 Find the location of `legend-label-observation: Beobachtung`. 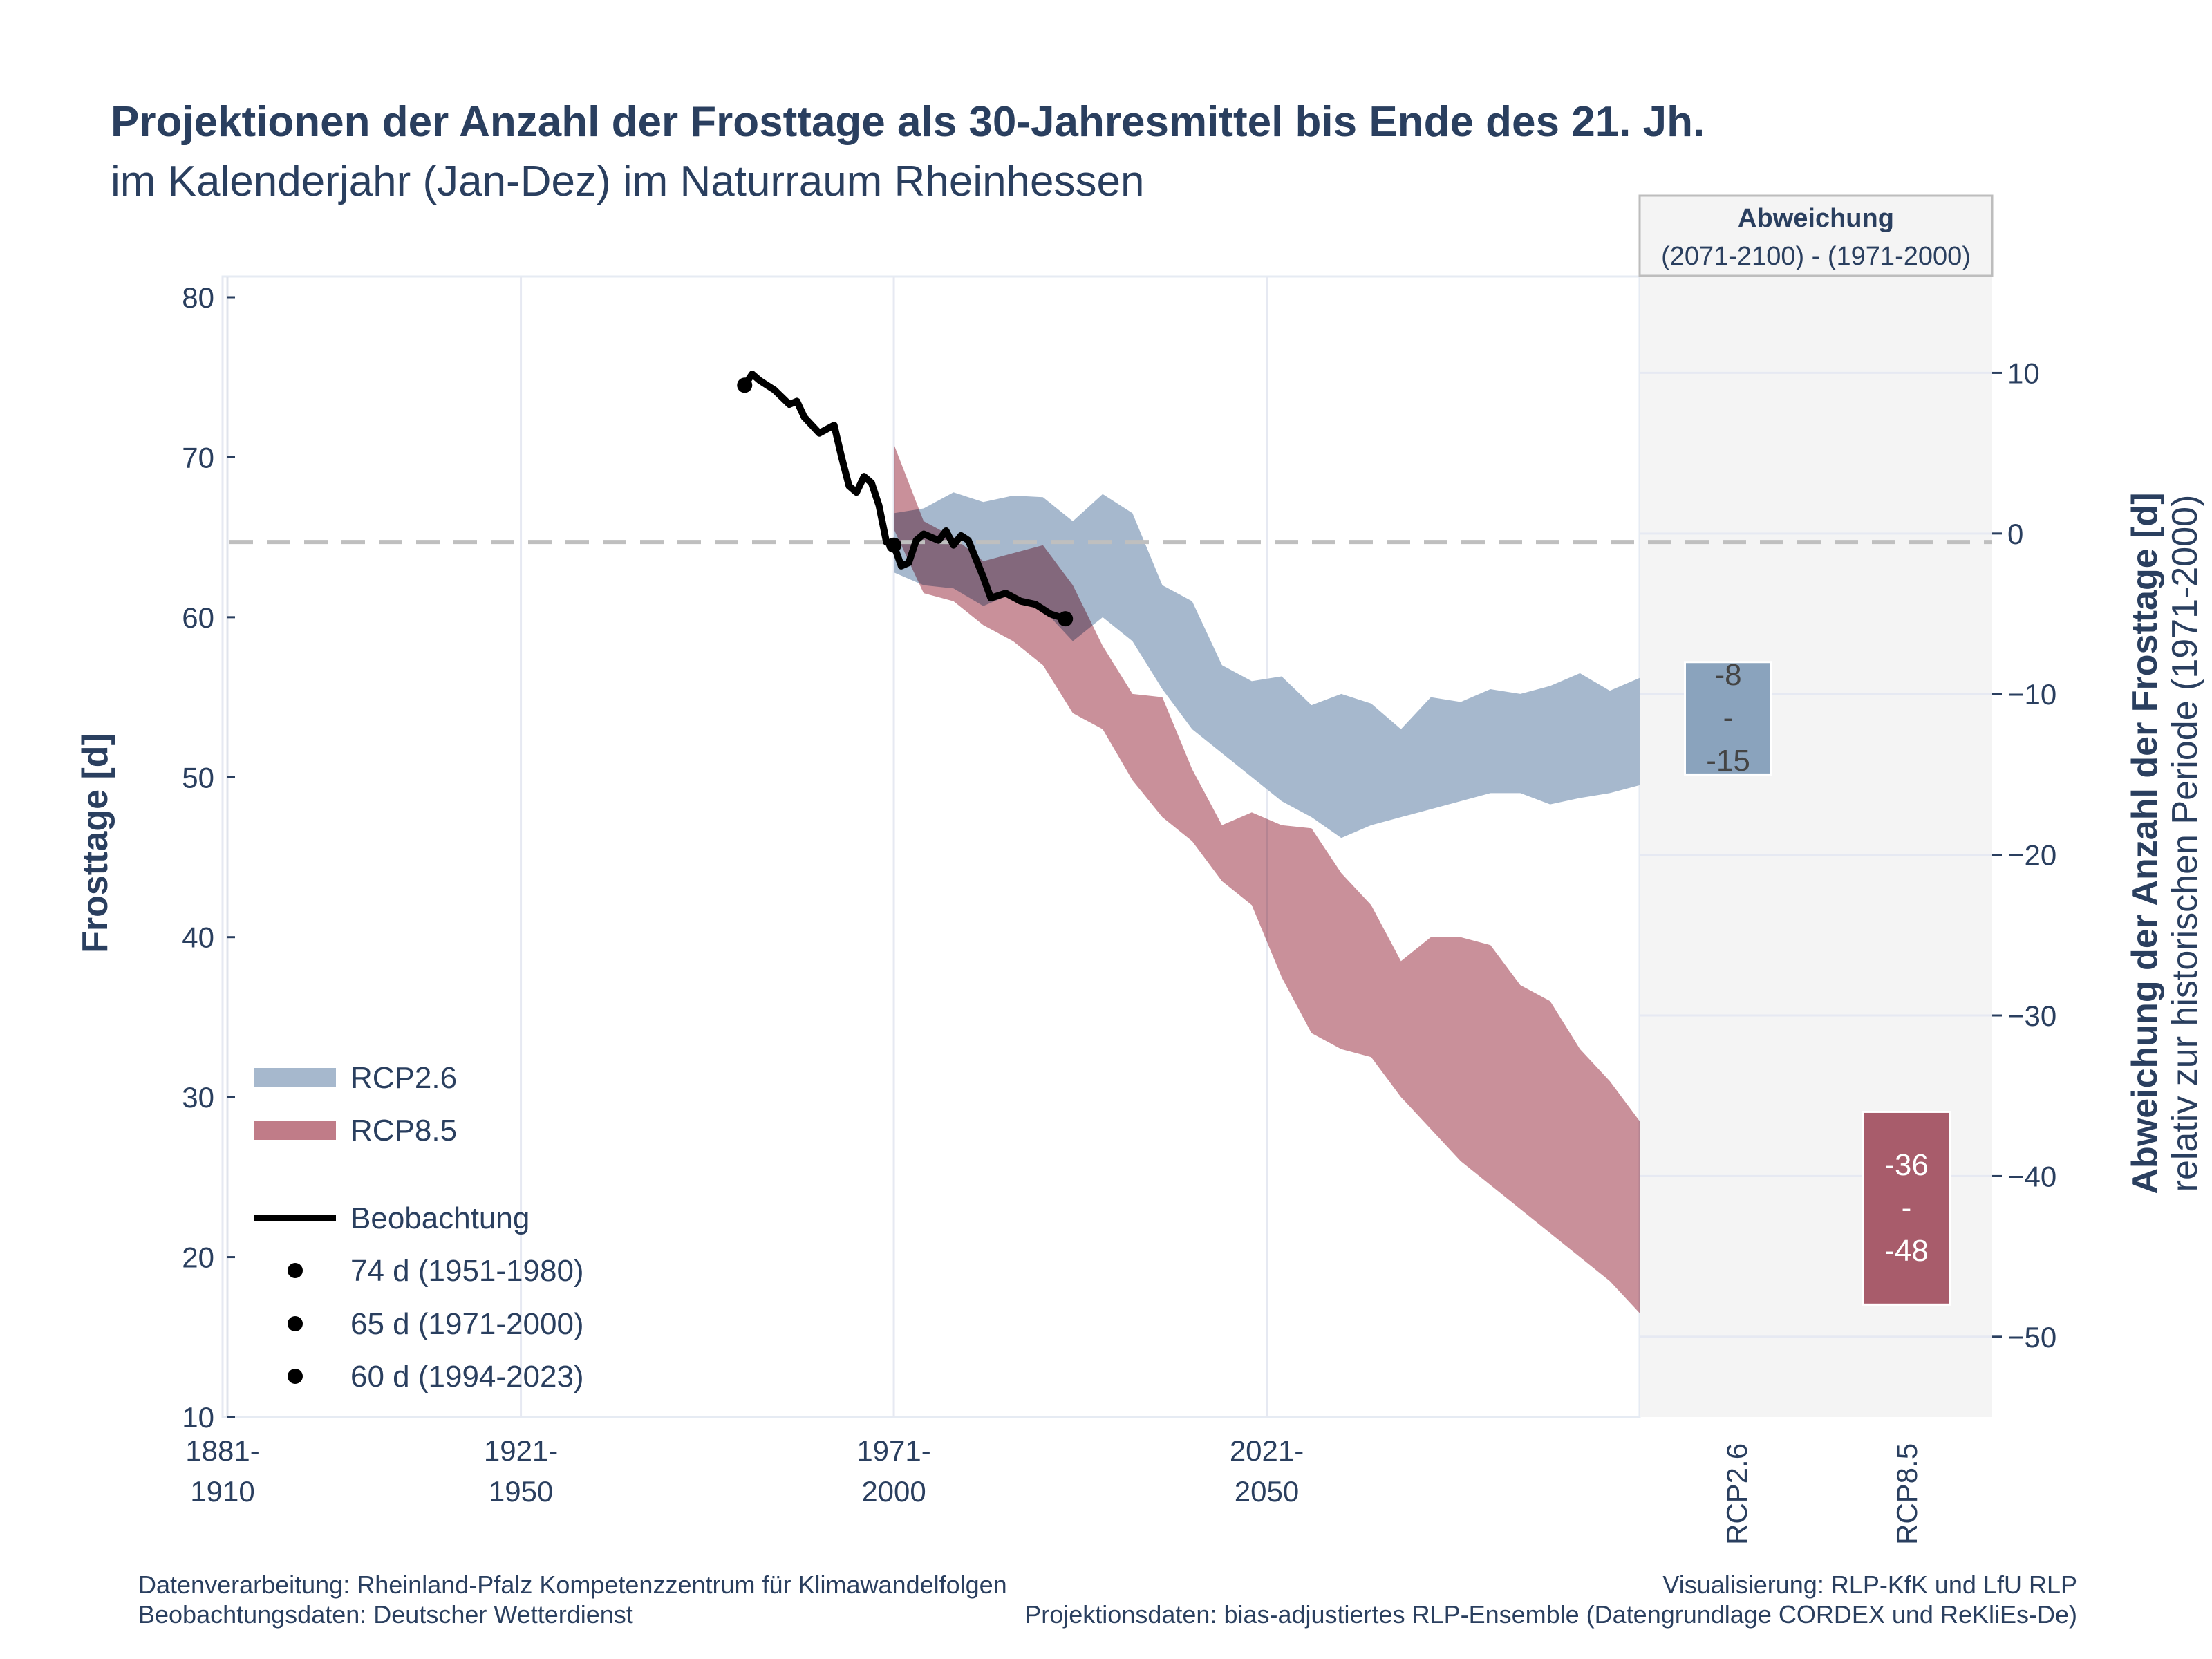

legend-label-observation: Beobachtung is located at coordinates (440, 1218).